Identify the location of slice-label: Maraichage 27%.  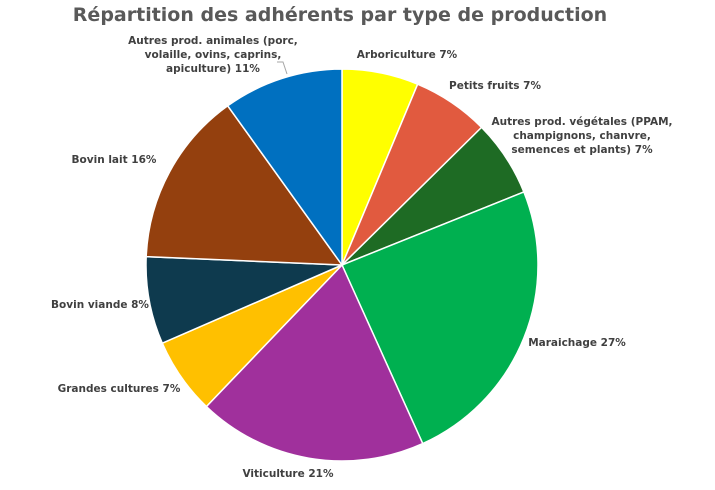
(577, 343).